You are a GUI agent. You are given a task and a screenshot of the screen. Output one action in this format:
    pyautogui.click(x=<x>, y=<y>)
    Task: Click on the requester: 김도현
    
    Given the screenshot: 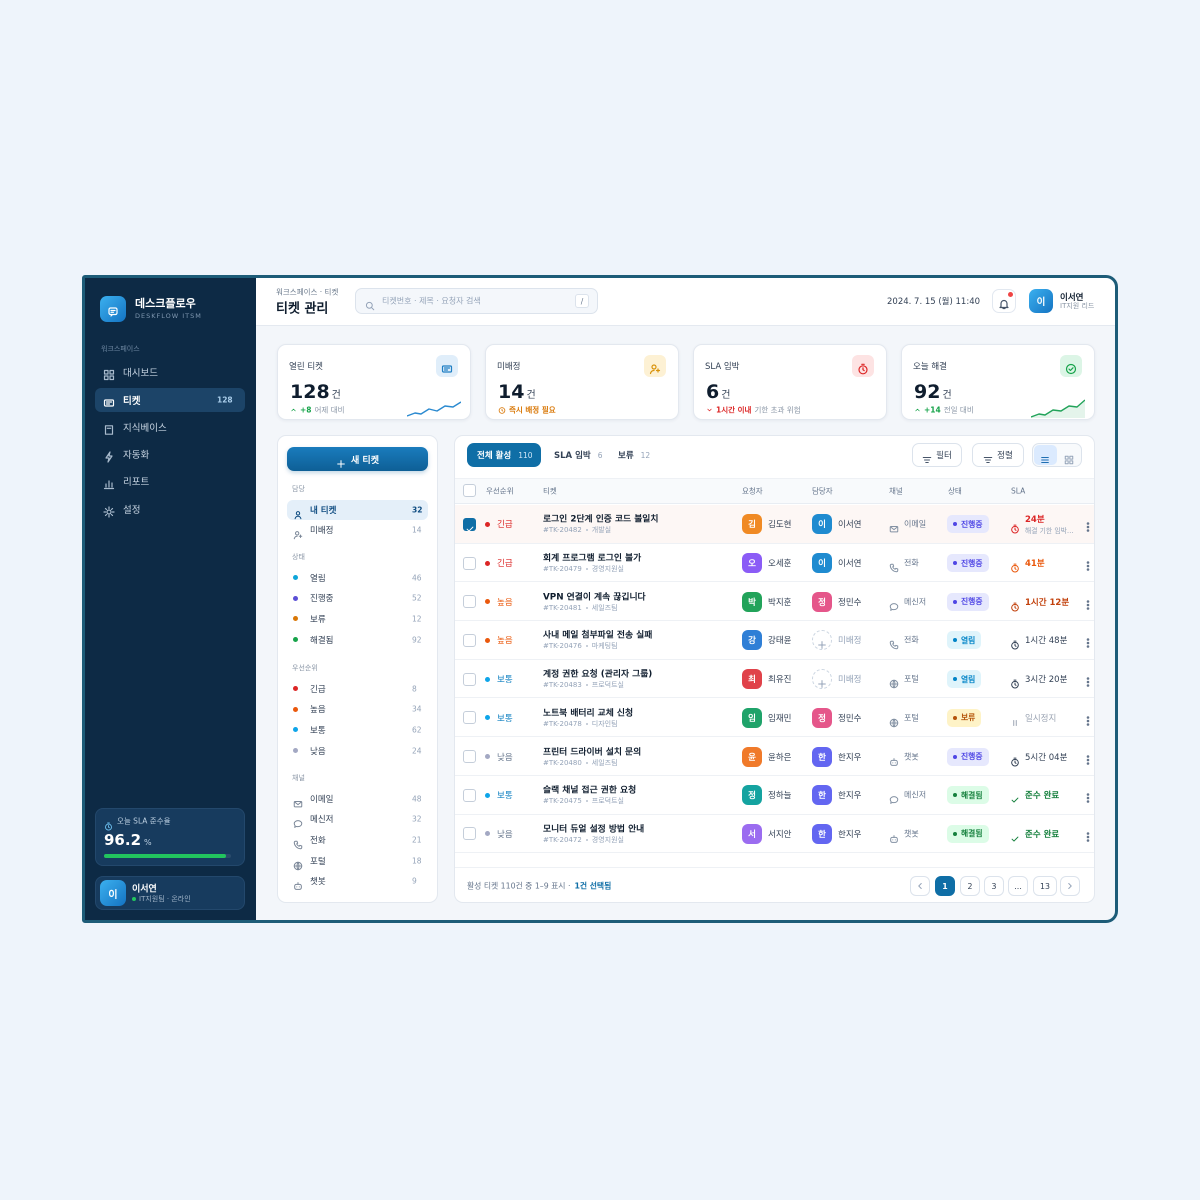 What is the action you would take?
    pyautogui.click(x=780, y=525)
    